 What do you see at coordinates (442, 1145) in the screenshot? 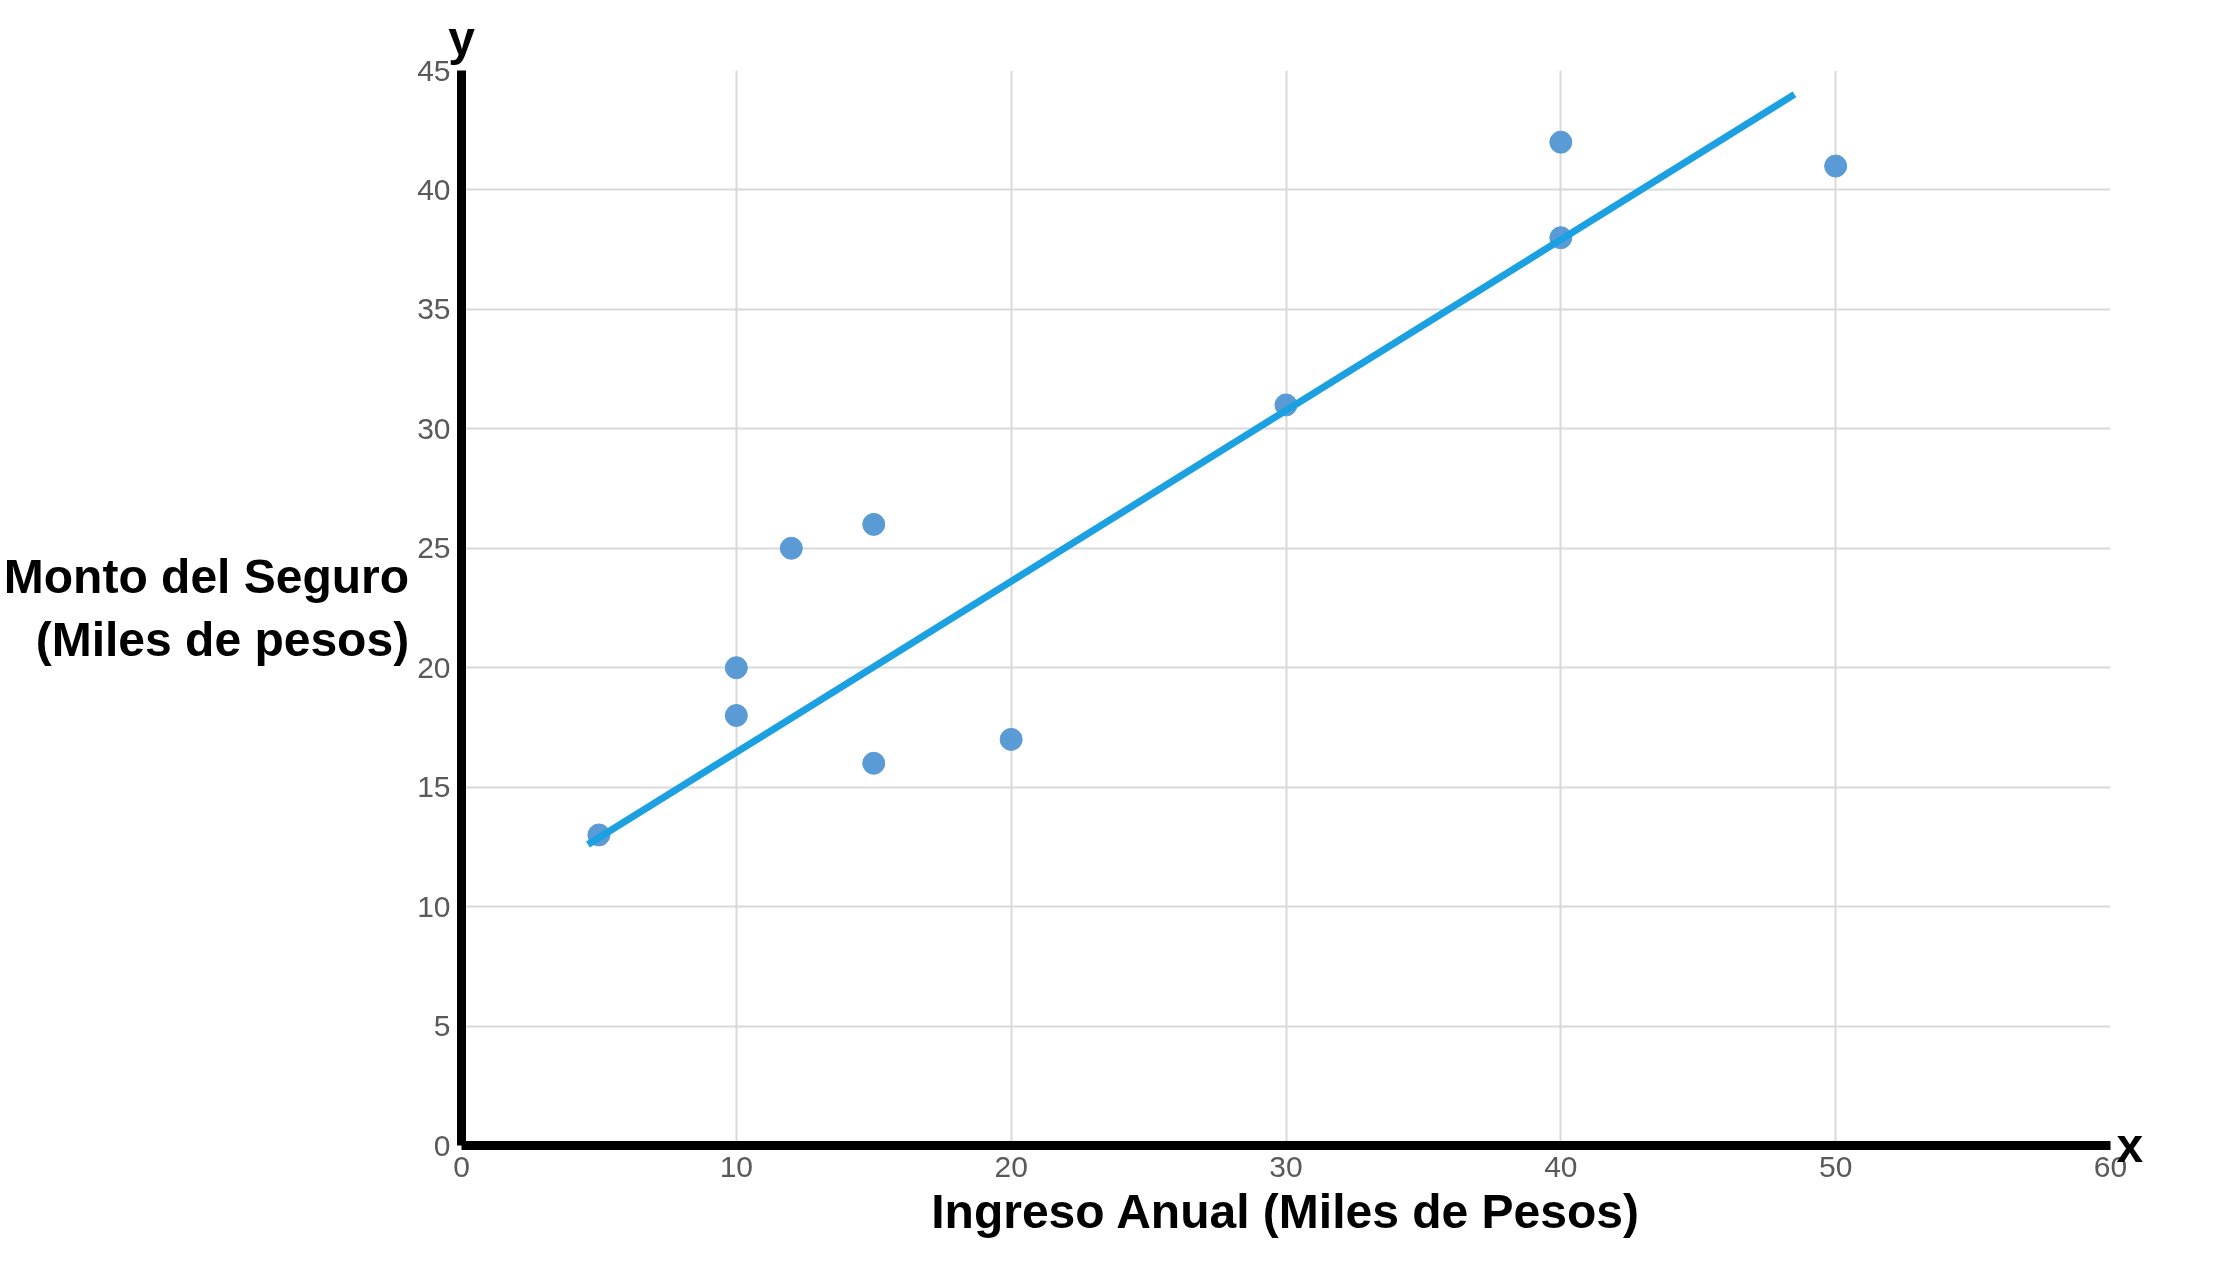
I see `y-tick-label: 0` at bounding box center [442, 1145].